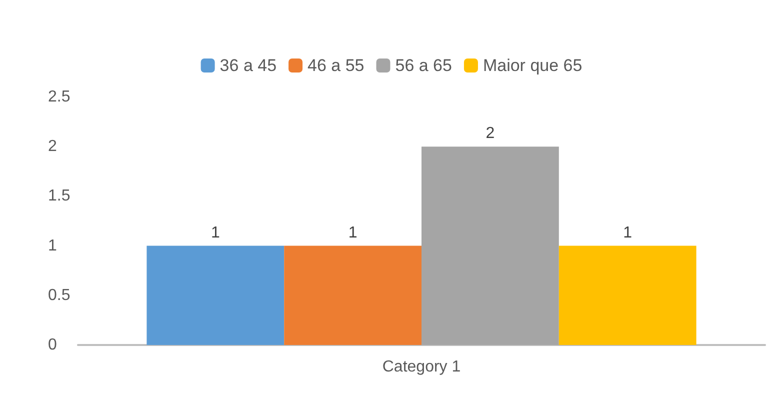 Image resolution: width=783 pixels, height=405 pixels. Describe the element at coordinates (532, 65) in the screenshot. I see `legend-label: Maior que 65` at that location.